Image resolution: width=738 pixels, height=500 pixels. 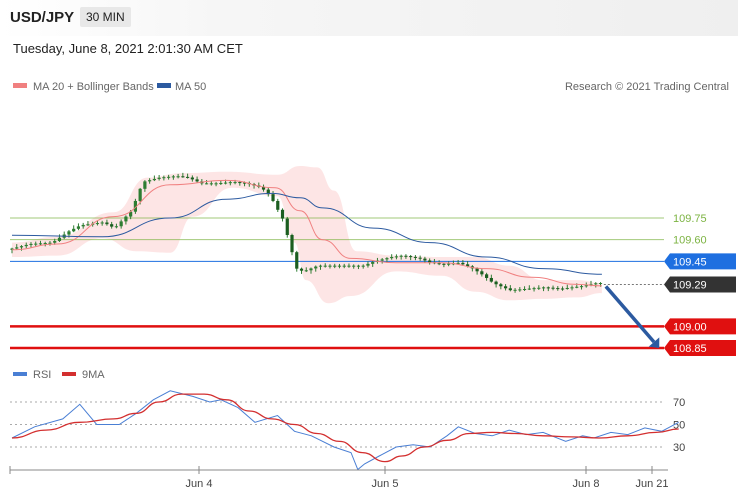 I want to click on symbol-label: USD/JPY, so click(x=42, y=17).